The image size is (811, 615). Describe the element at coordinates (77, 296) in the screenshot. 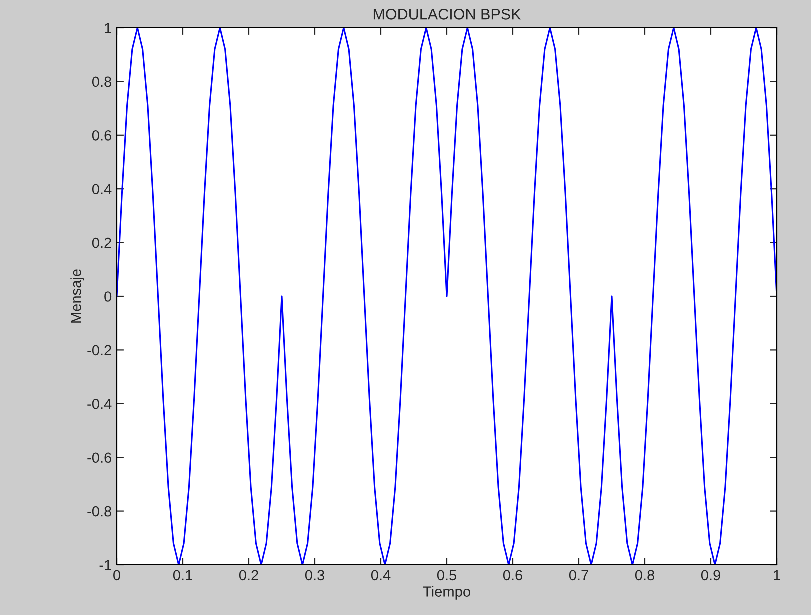

I see `y-axis-title: Mensaje` at that location.